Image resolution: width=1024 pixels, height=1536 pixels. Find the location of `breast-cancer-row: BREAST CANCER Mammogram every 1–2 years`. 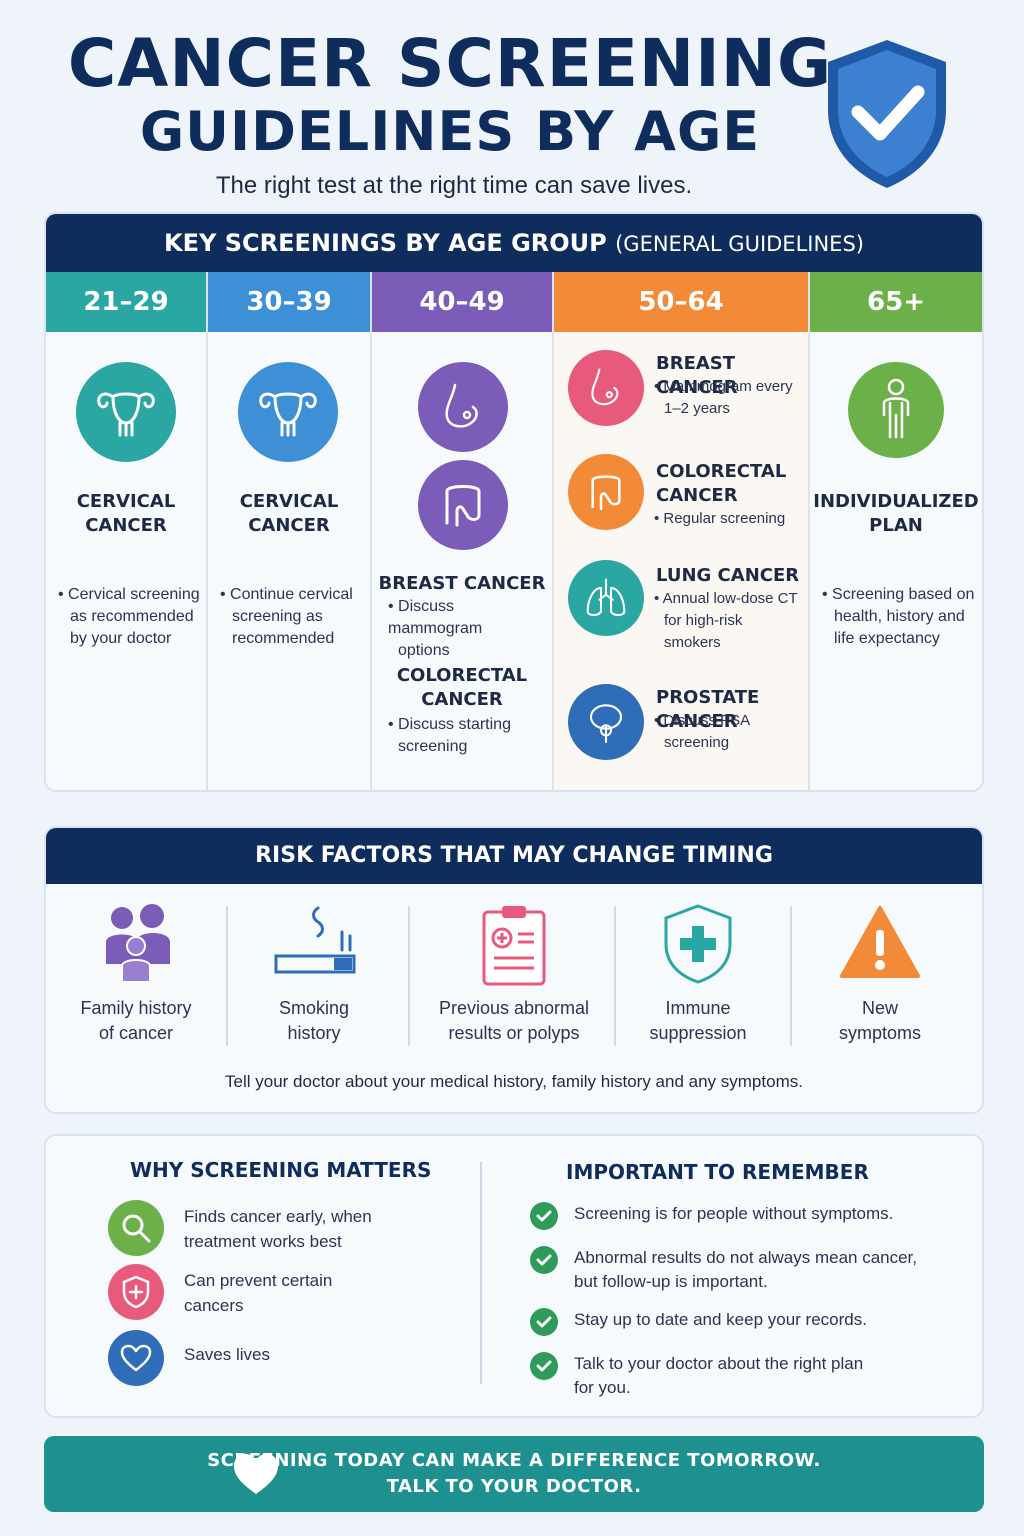

breast-cancer-row: BREAST CANCER Mammogram every 1–2 years is located at coordinates (681, 398).